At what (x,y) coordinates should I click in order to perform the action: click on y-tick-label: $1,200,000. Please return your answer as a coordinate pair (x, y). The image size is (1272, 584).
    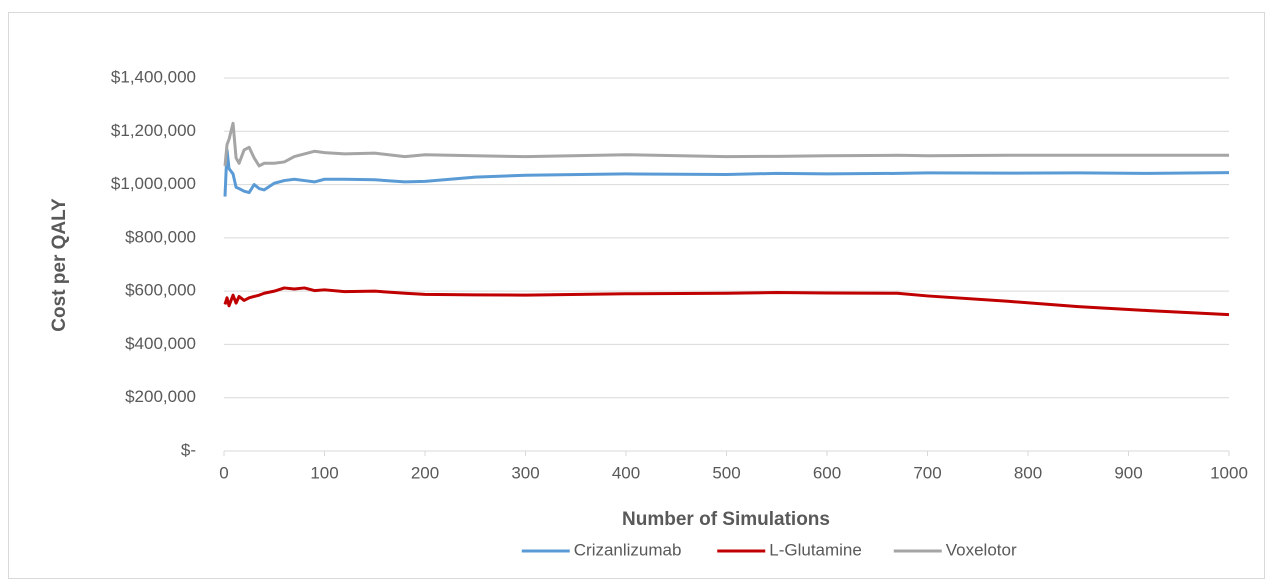
    Looking at the image, I should click on (153, 130).